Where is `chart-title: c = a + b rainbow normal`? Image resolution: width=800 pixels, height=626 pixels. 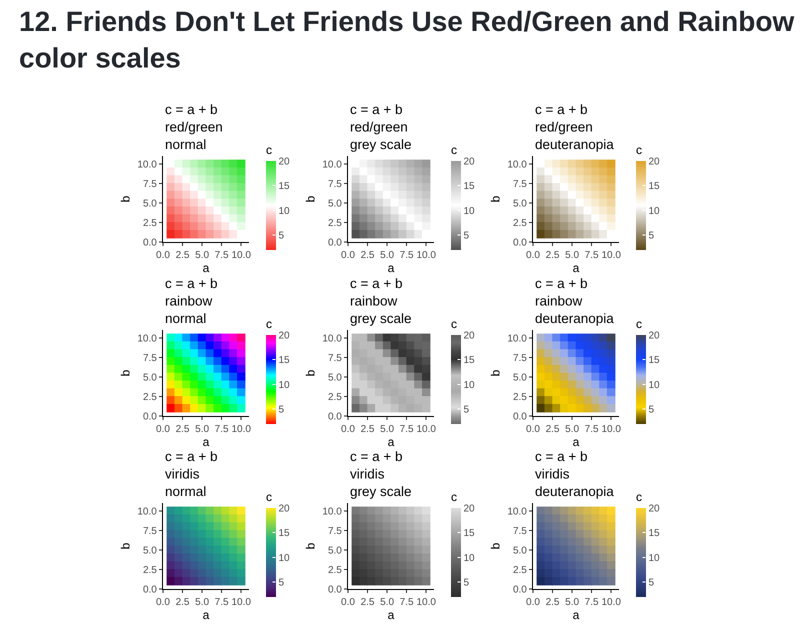
chart-title: c = a + b rainbow normal is located at coordinates (191, 301).